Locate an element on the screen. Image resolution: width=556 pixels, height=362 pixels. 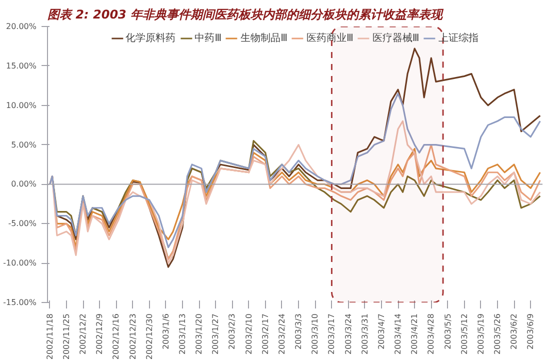
x-tick-label: 2003/1/20 is located at coordinates (199, 334).